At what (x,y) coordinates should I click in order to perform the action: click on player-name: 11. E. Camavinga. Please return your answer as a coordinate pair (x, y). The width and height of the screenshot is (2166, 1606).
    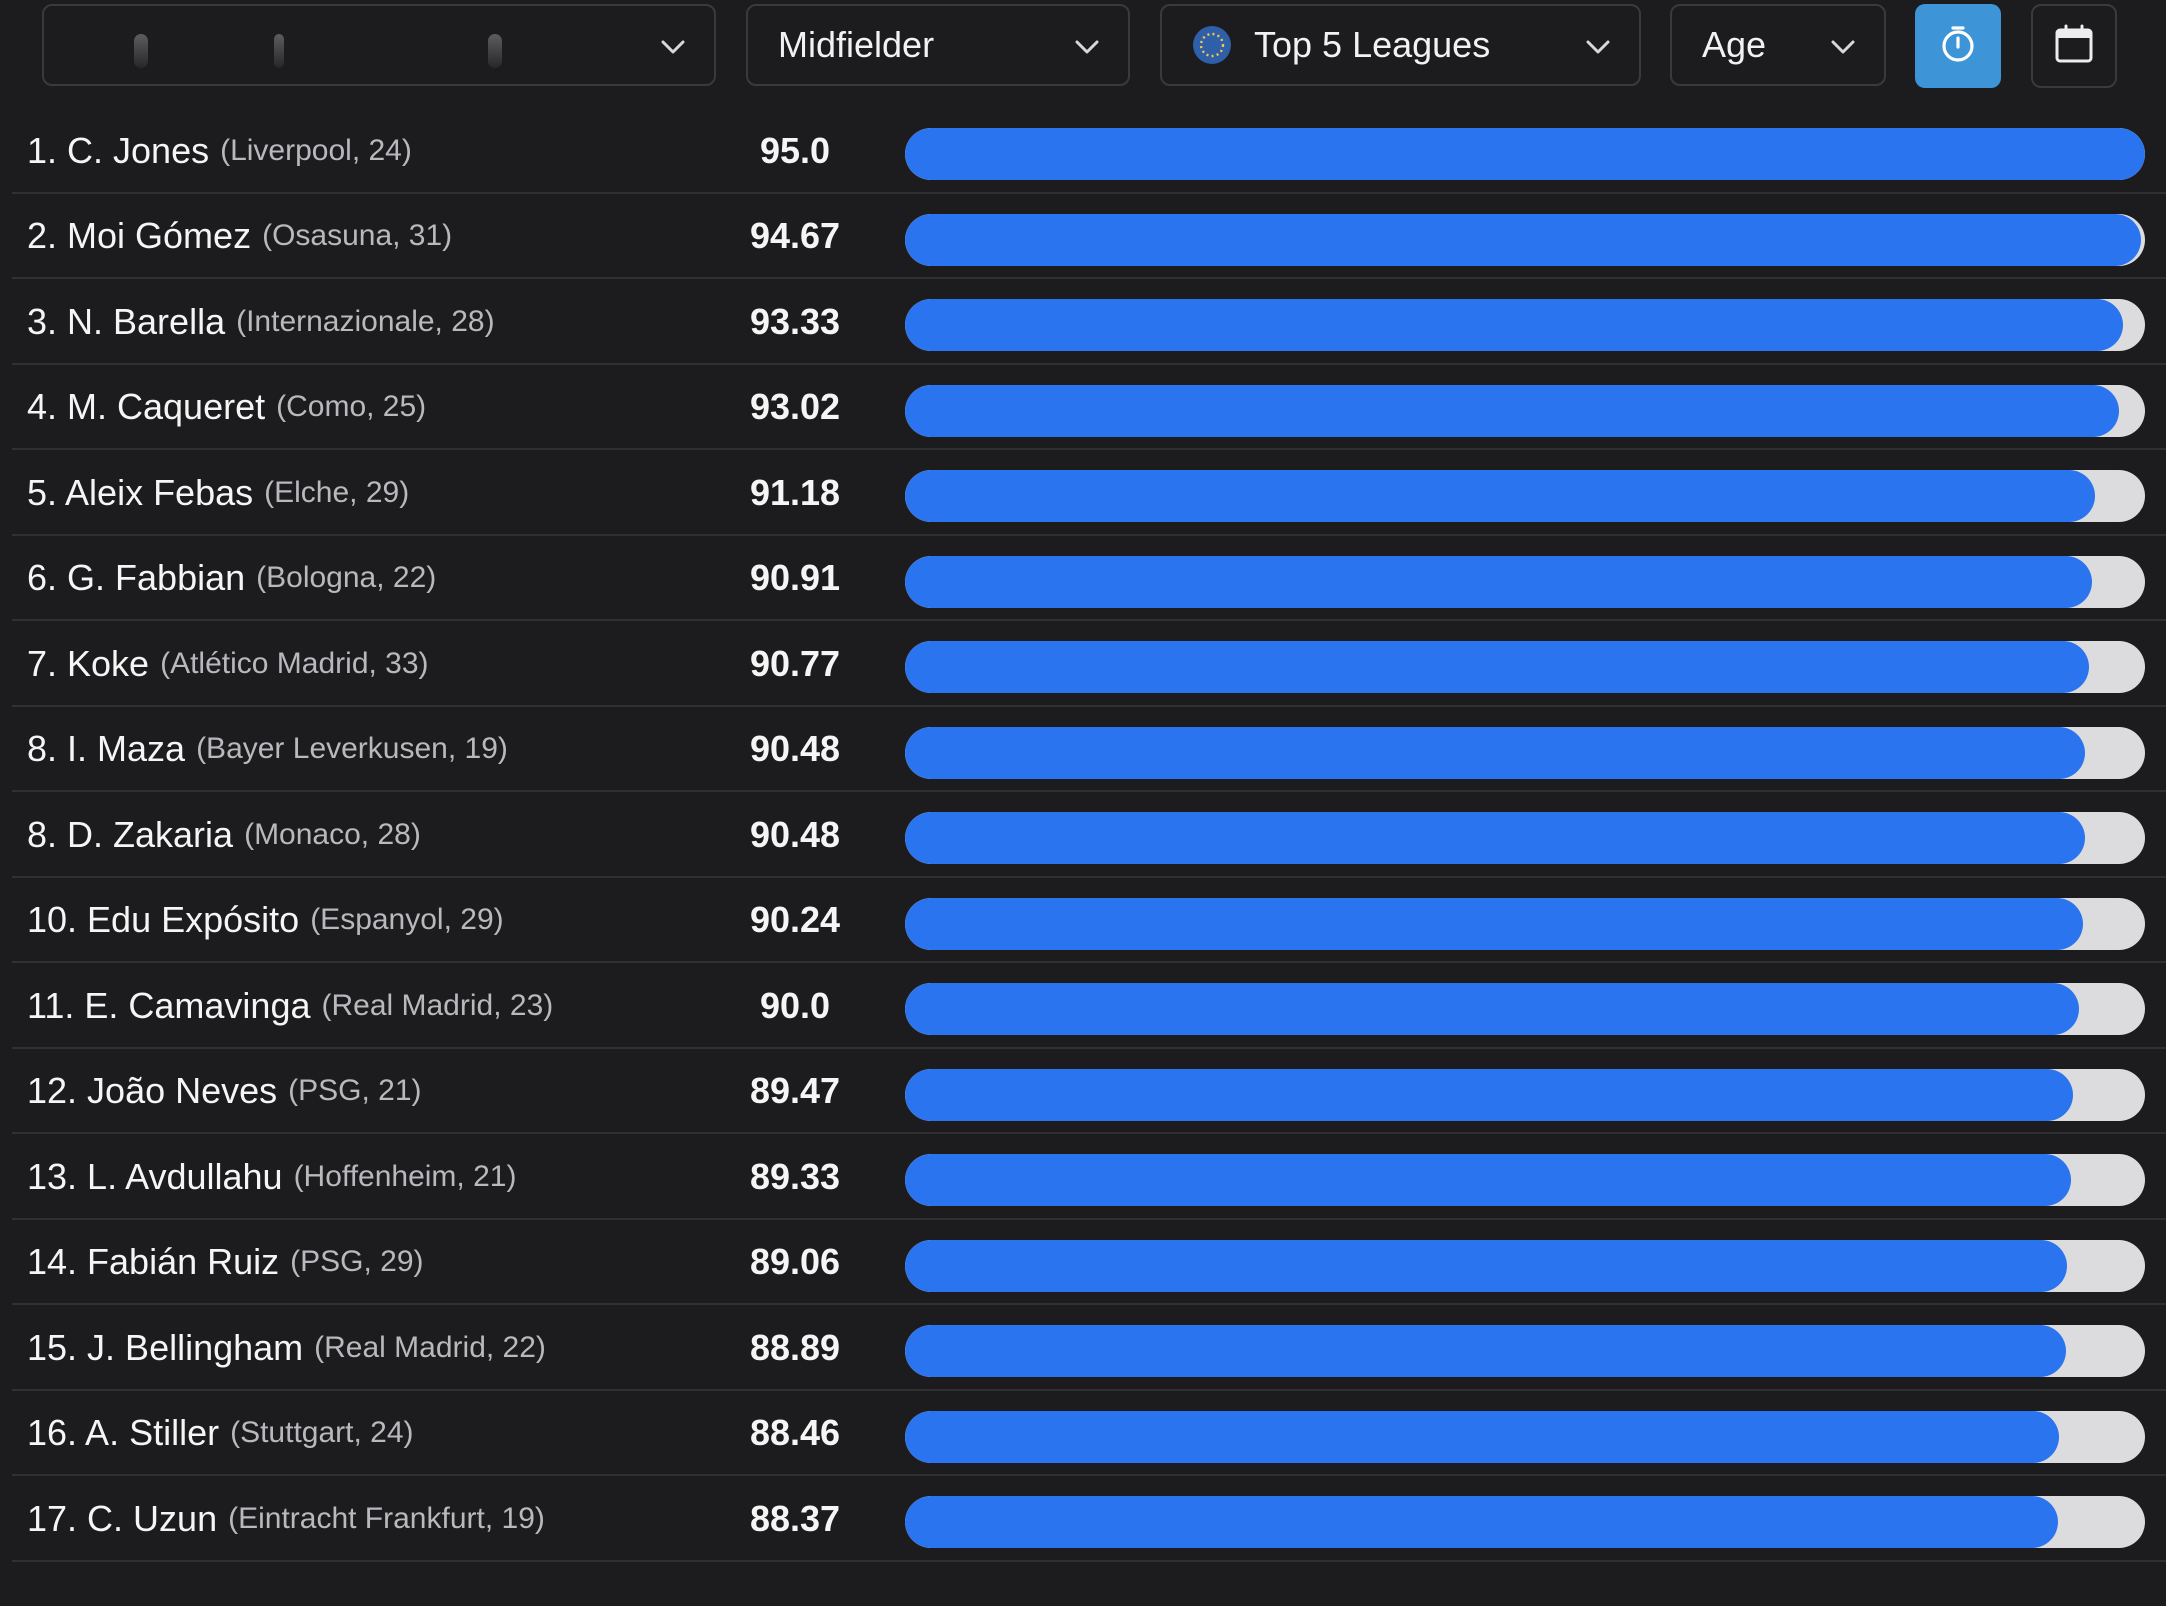
    Looking at the image, I should click on (169, 1005).